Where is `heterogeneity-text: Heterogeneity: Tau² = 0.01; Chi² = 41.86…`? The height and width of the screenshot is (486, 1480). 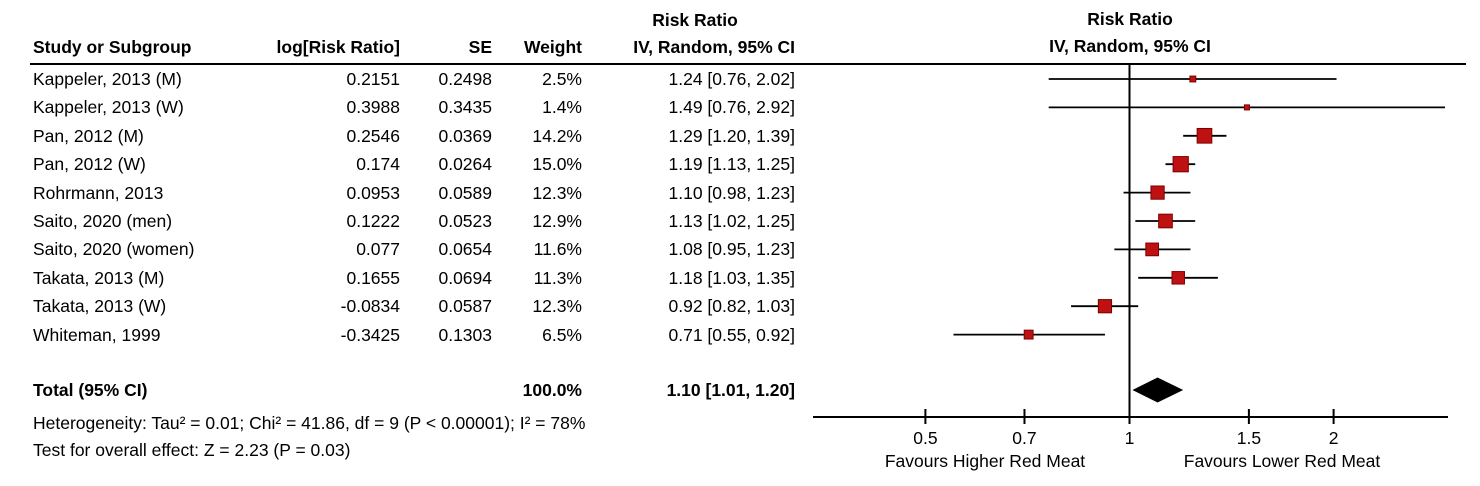
heterogeneity-text: Heterogeneity: Tau² = 0.01; Chi² = 41.86… is located at coordinates (309, 423).